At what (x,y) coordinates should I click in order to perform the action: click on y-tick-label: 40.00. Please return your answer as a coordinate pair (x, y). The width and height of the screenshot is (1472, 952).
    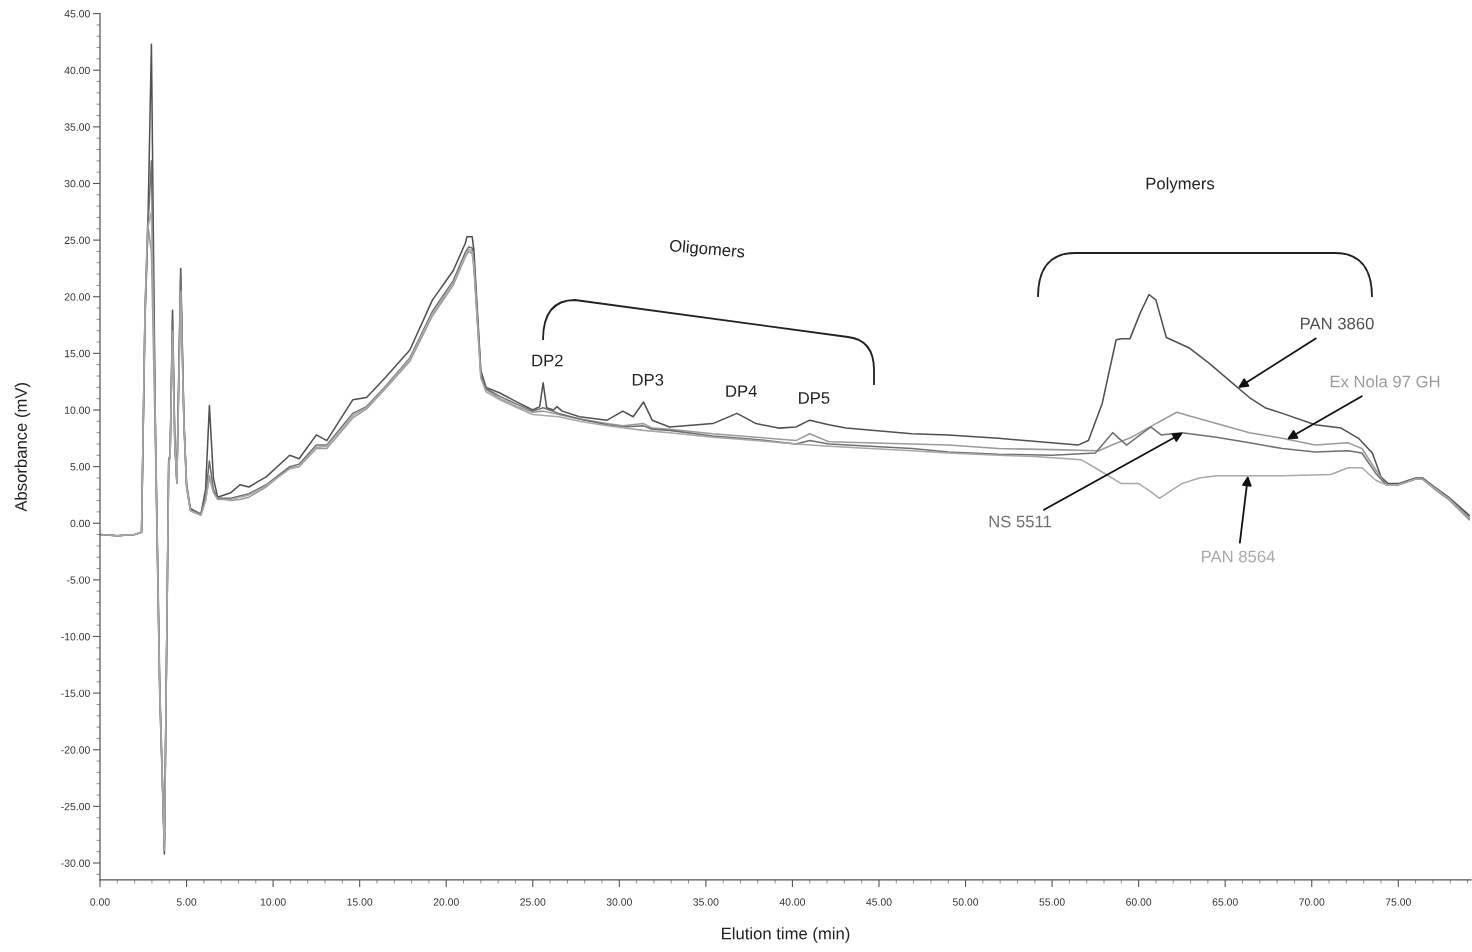
    Looking at the image, I should click on (77, 70).